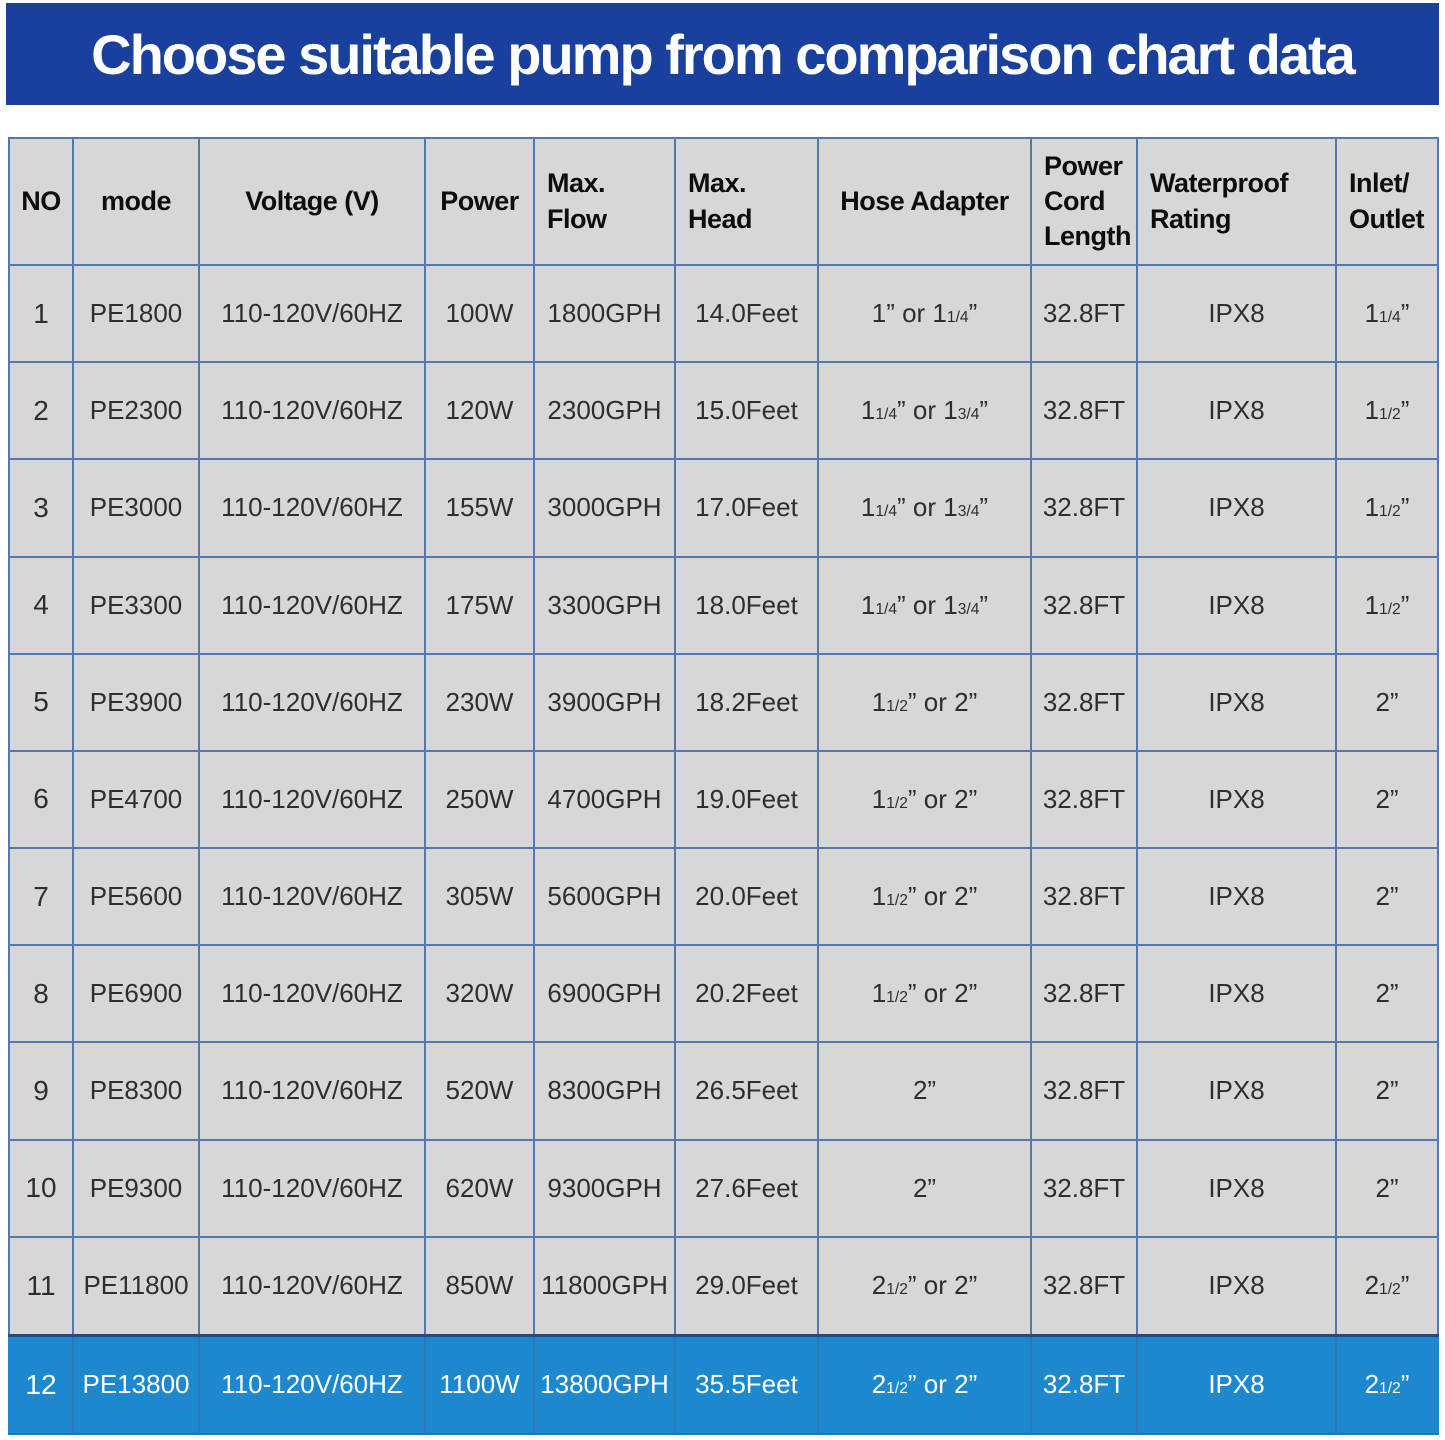 The image size is (1445, 1440). What do you see at coordinates (604, 411) in the screenshot?
I see `max-flow-cell: 2300GPH` at bounding box center [604, 411].